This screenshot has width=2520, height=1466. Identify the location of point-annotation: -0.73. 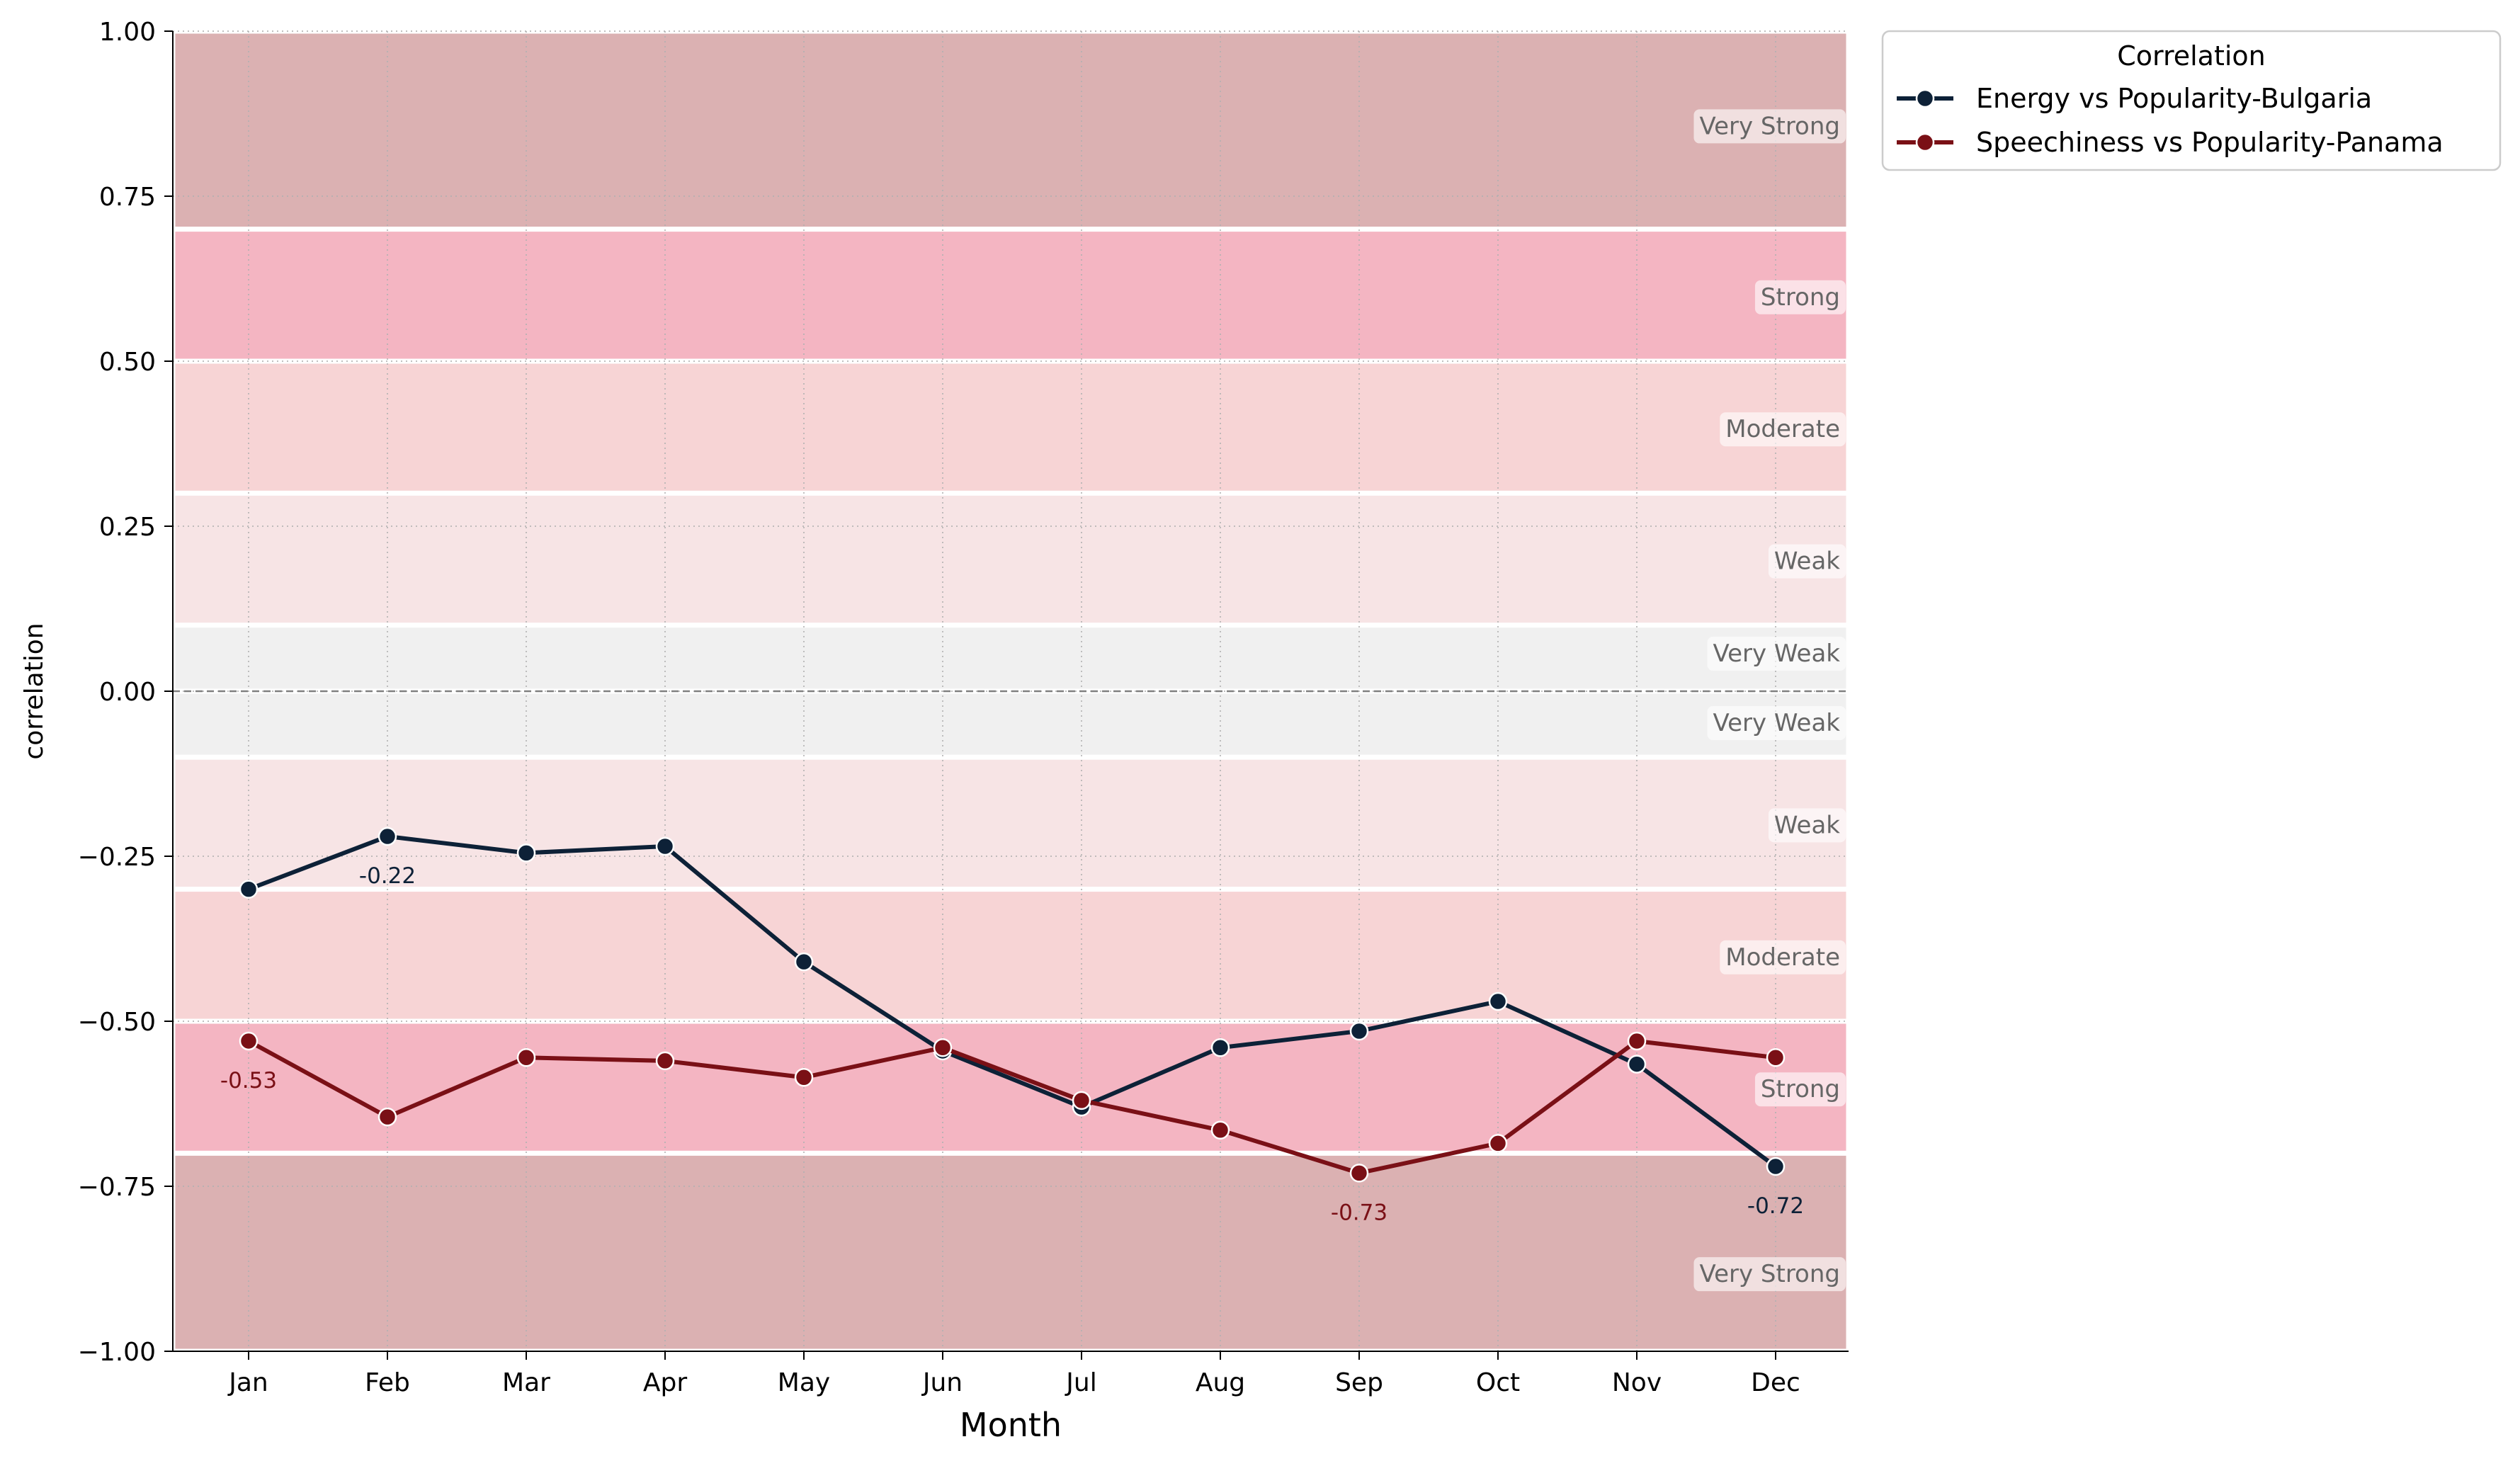
(1359, 1212).